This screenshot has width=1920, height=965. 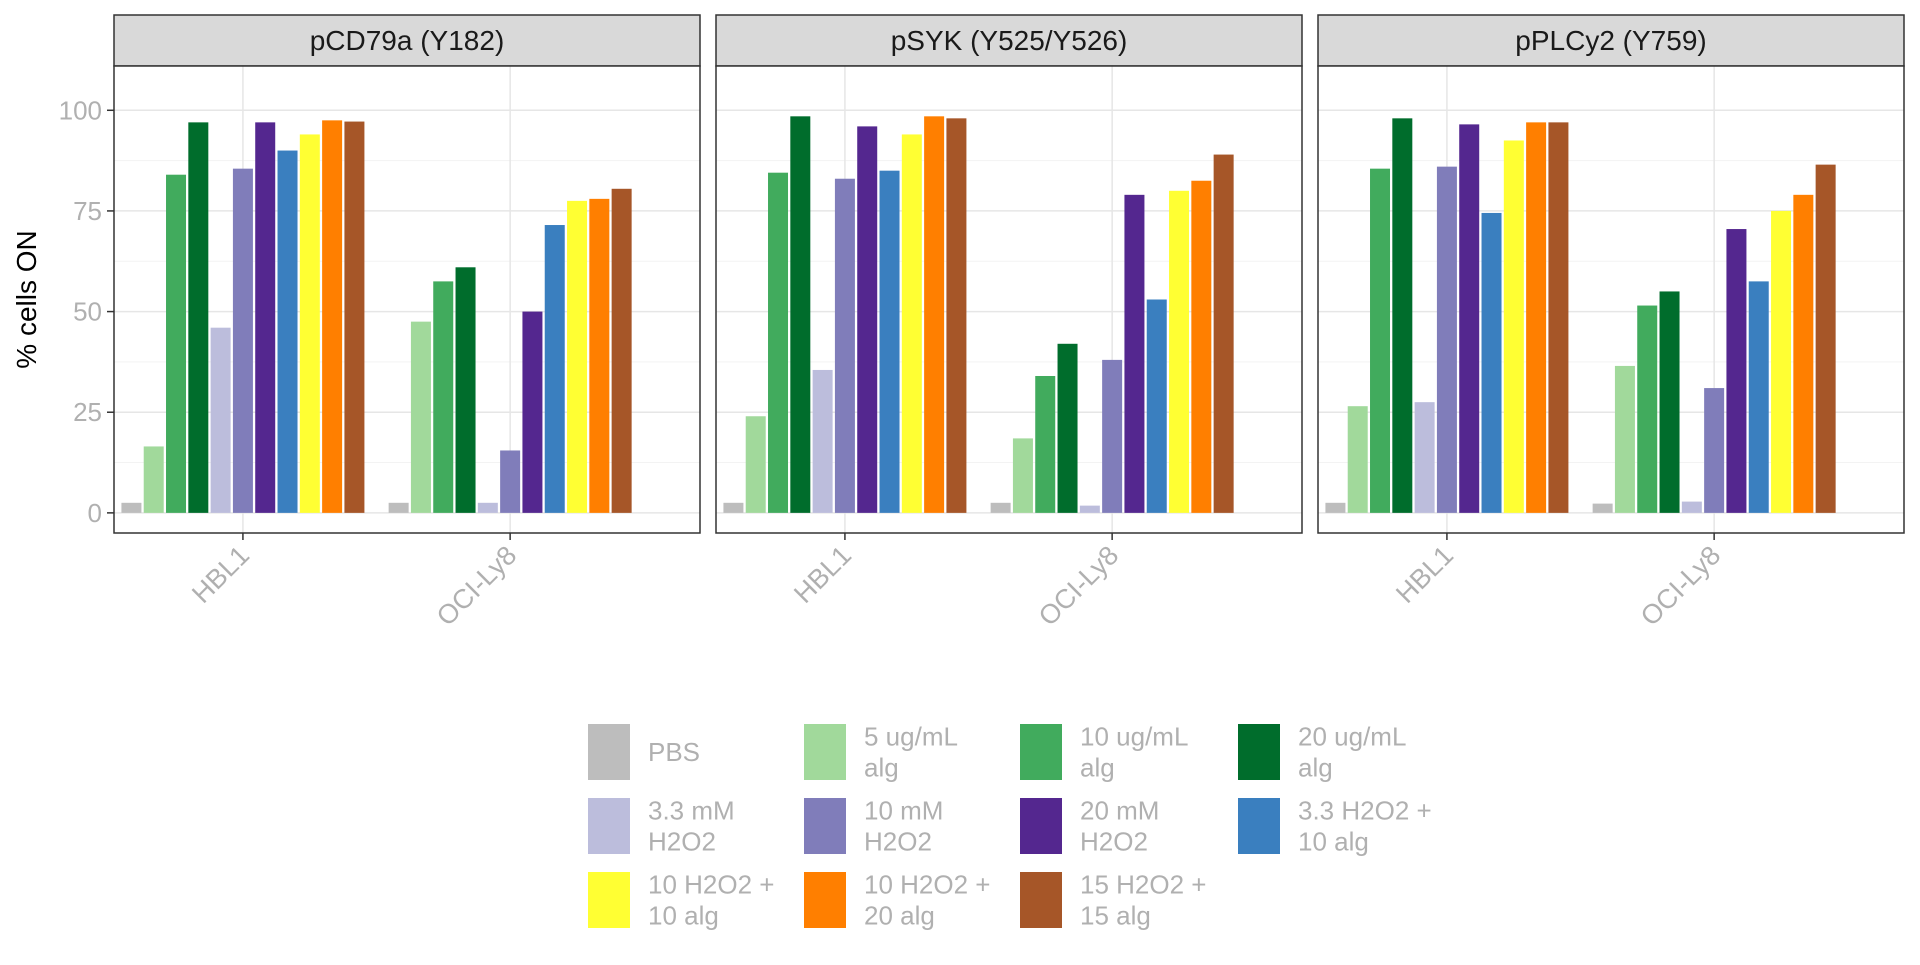 I want to click on legend-label: 20 ug/mL alg, so click(x=1352, y=752).